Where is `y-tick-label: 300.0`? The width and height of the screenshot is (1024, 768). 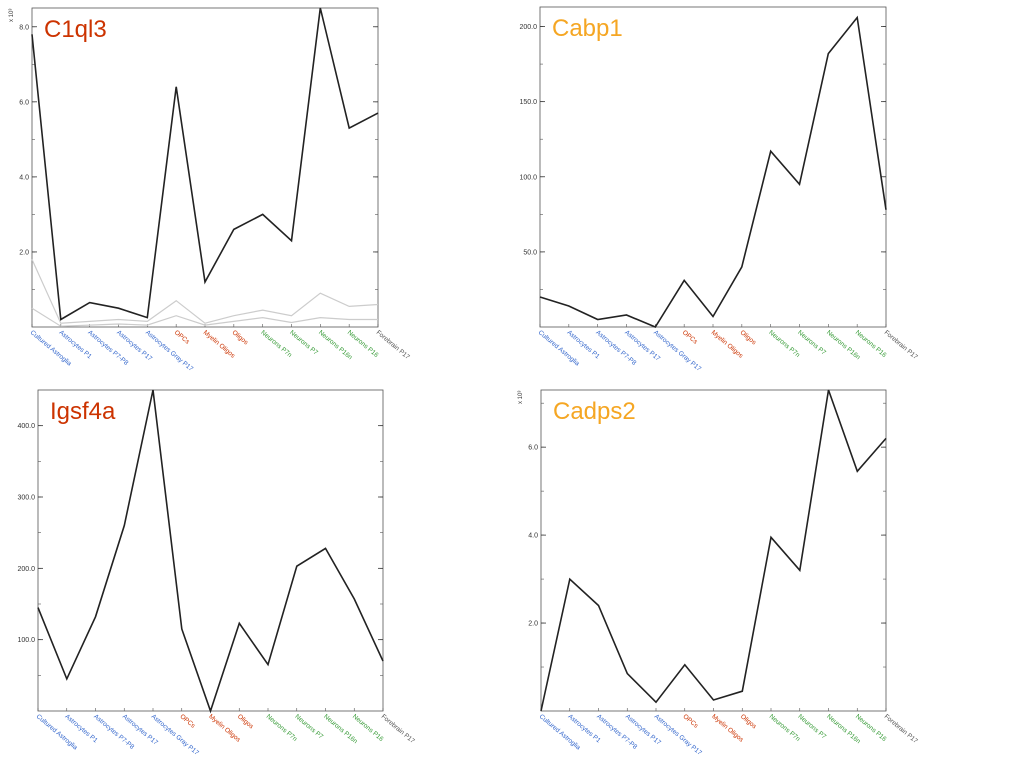 y-tick-label: 300.0 is located at coordinates (26, 498).